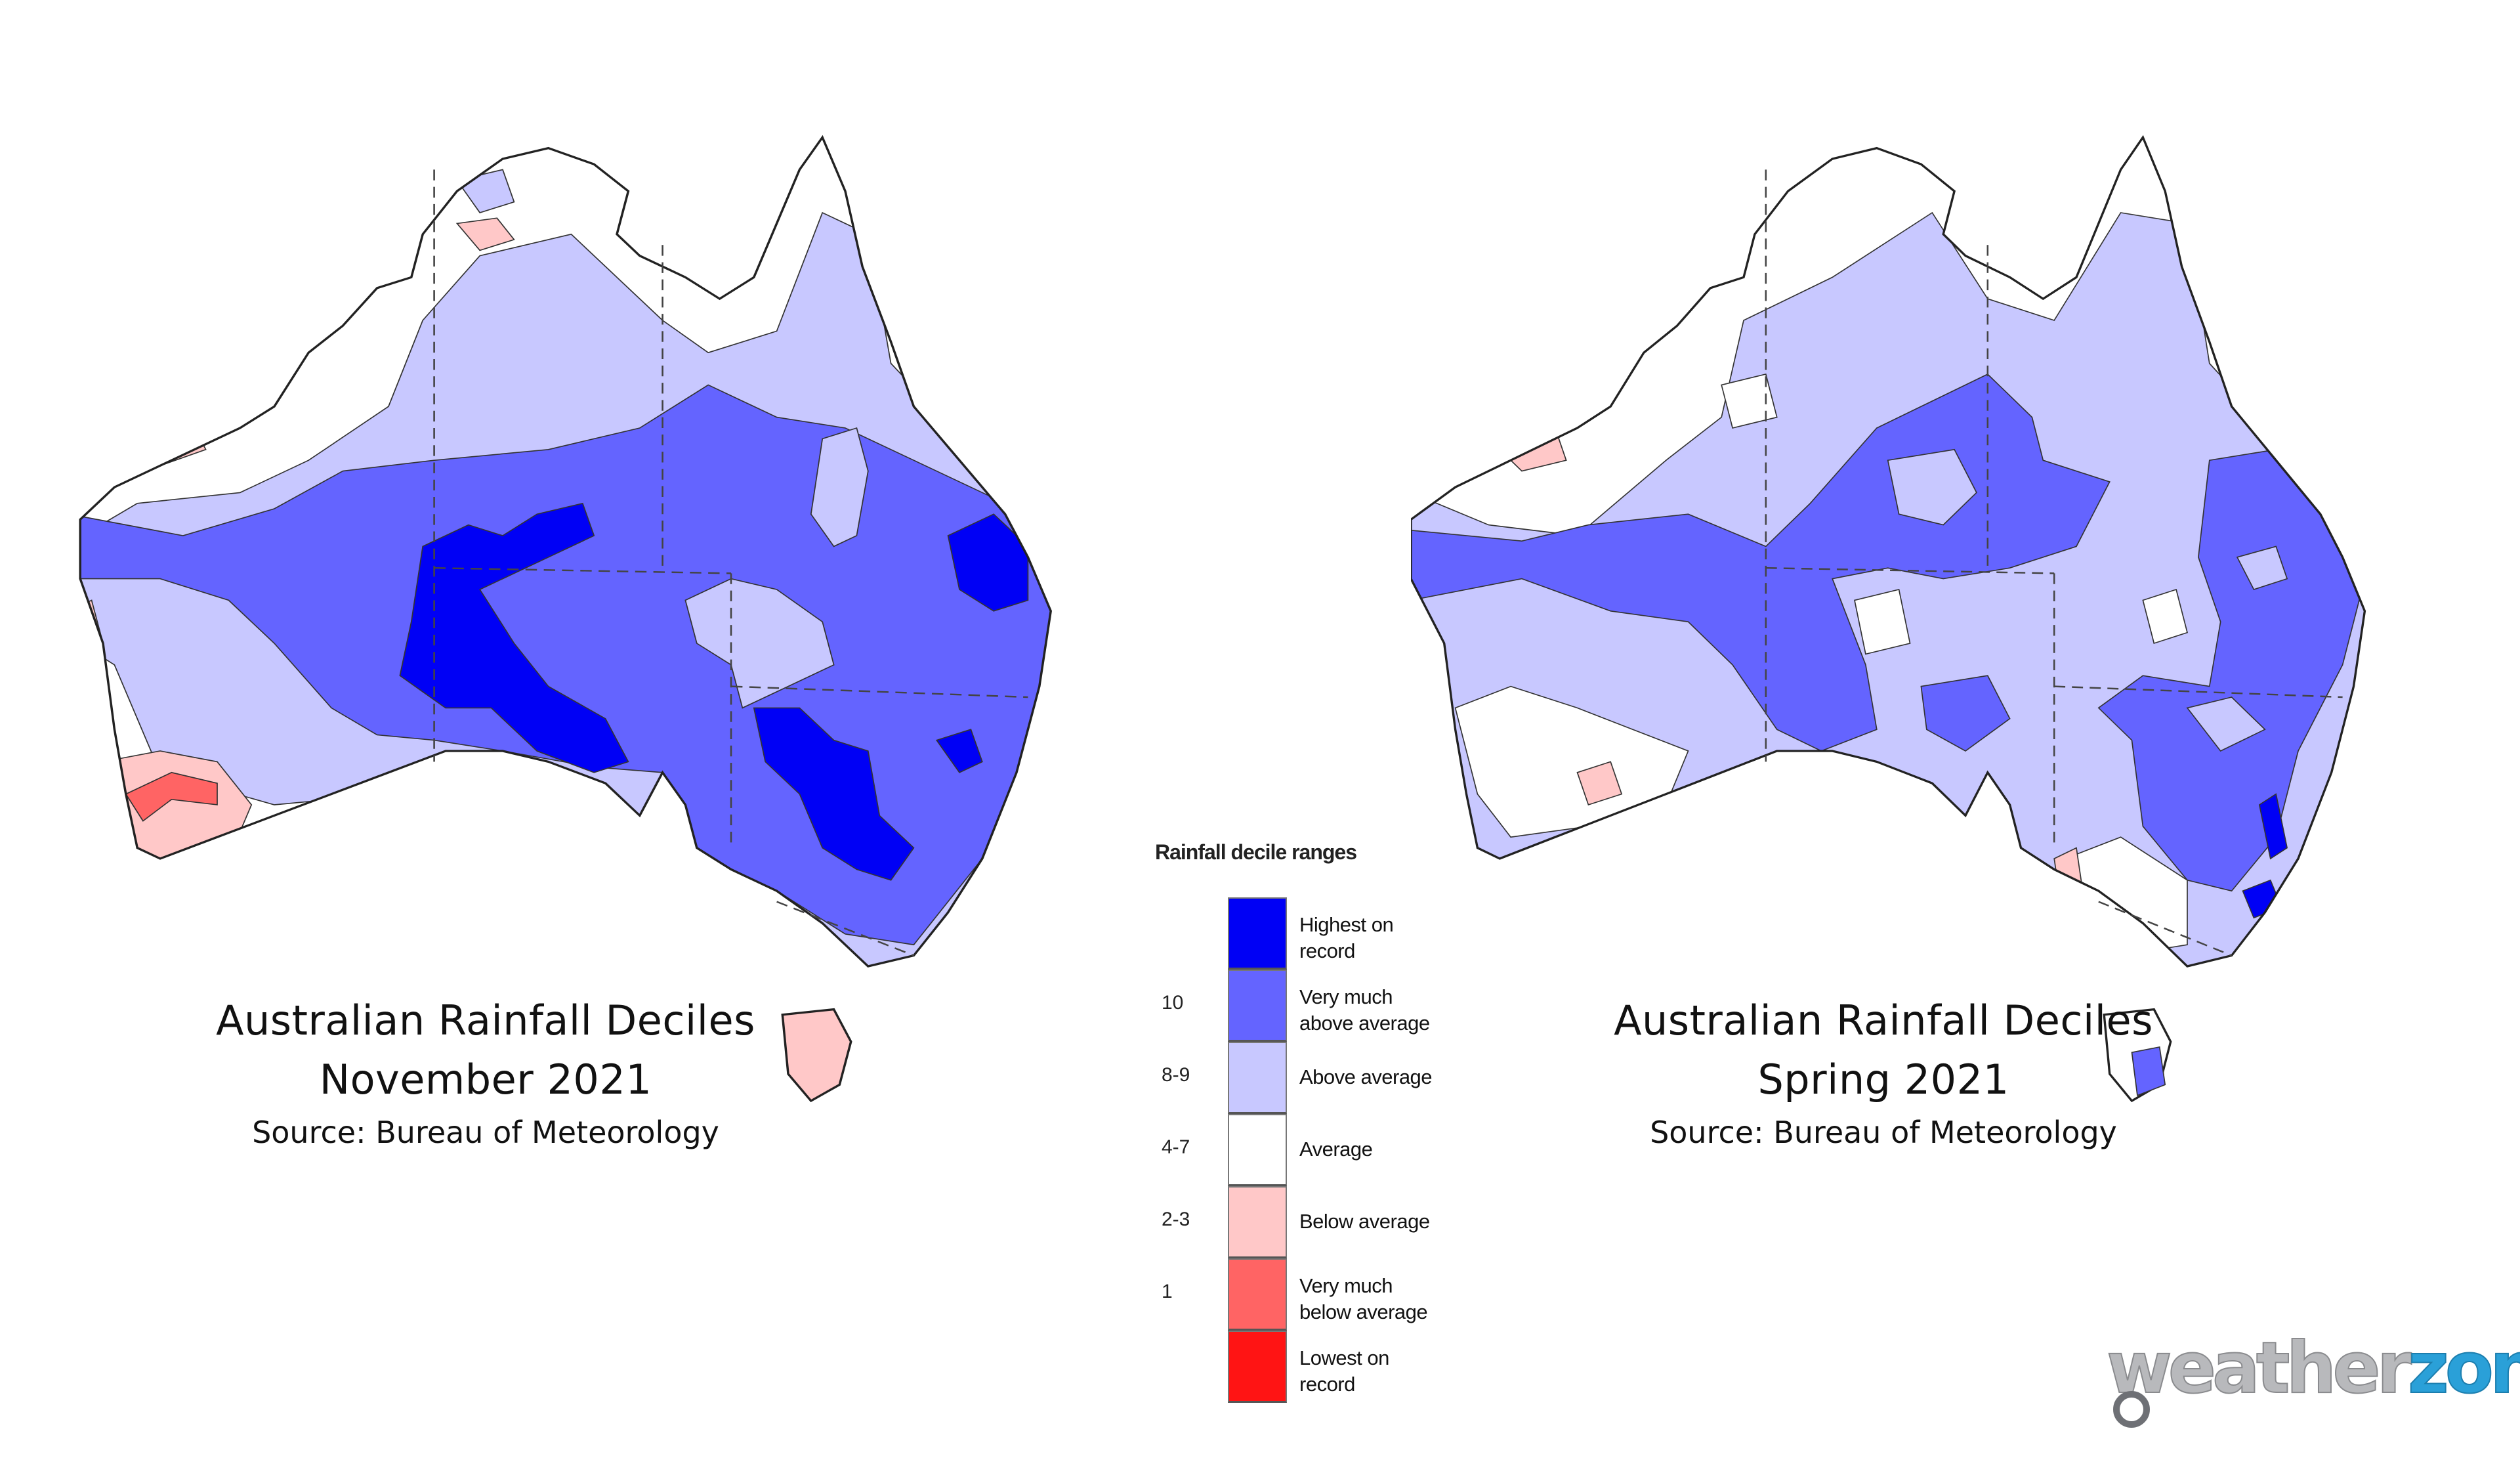 The width and height of the screenshot is (2520, 1477). I want to click on legend-range: 1, so click(1167, 1291).